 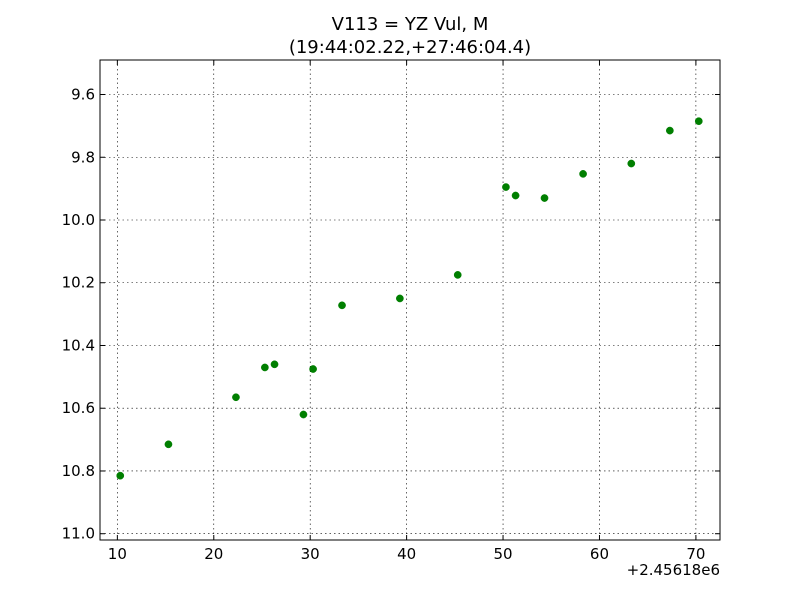 What do you see at coordinates (599, 554) in the screenshot?
I see `x-tick-label: 60` at bounding box center [599, 554].